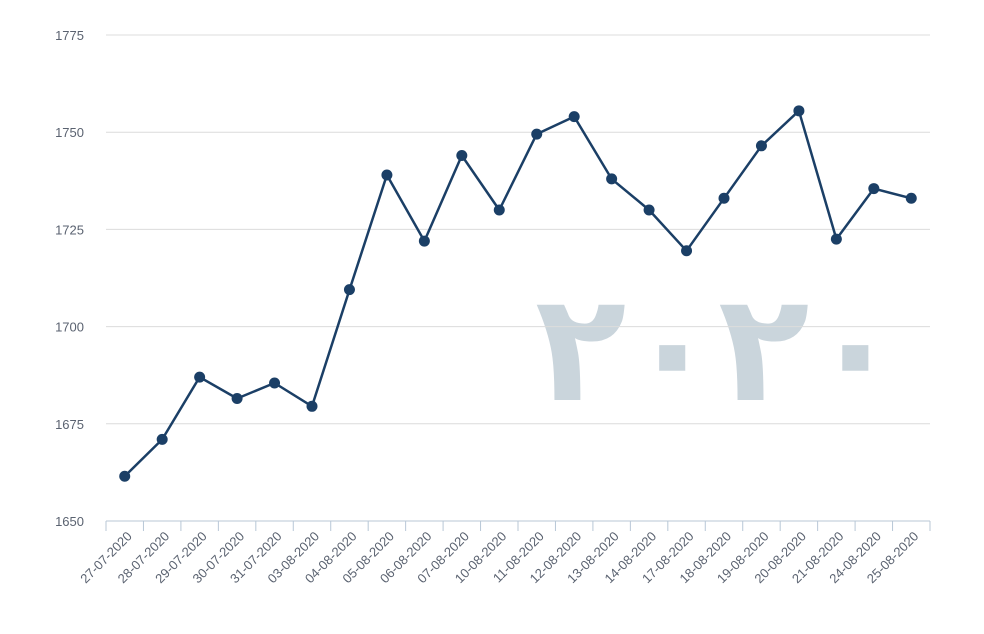 The height and width of the screenshot is (634, 984). I want to click on x-axis, so click(518, 525).